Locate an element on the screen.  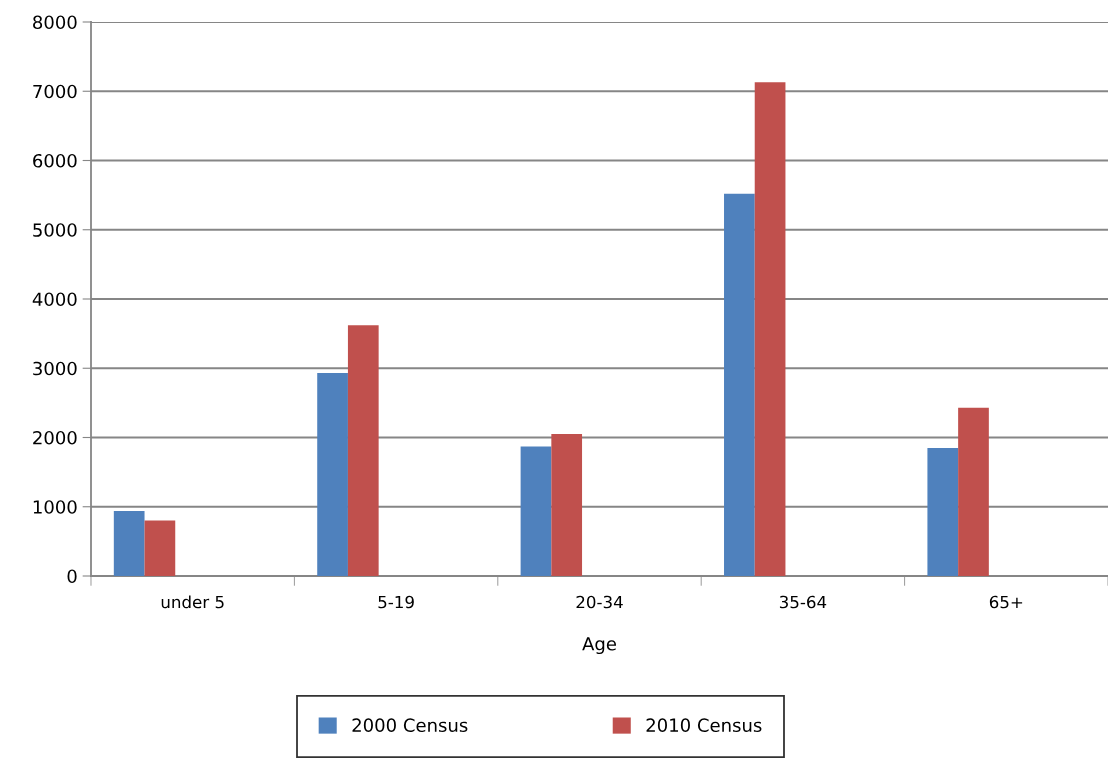
y-tick-label: 2000 is located at coordinates (55, 437).